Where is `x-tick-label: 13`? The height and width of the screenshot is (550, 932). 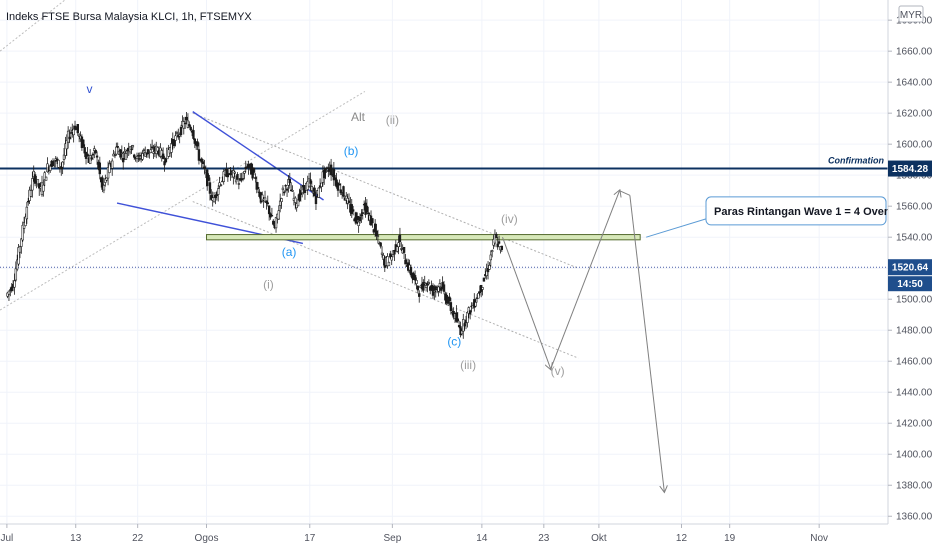 x-tick-label: 13 is located at coordinates (76, 538).